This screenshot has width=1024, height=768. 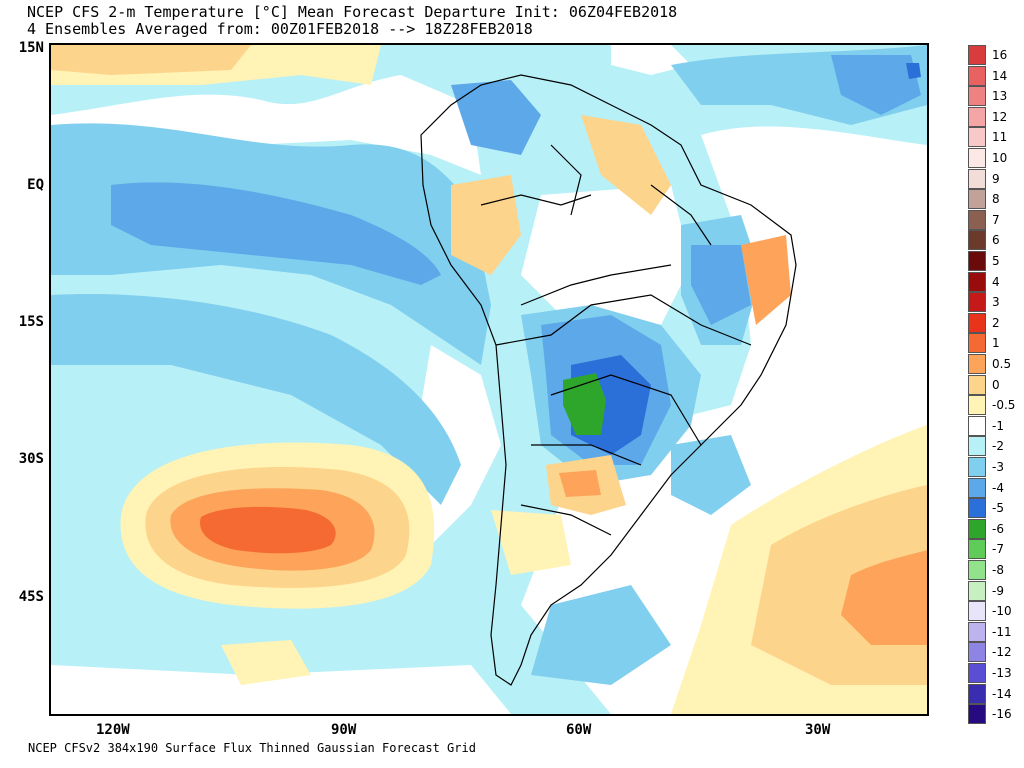 I want to click on lat-label-15s: 15S, so click(x=31, y=322).